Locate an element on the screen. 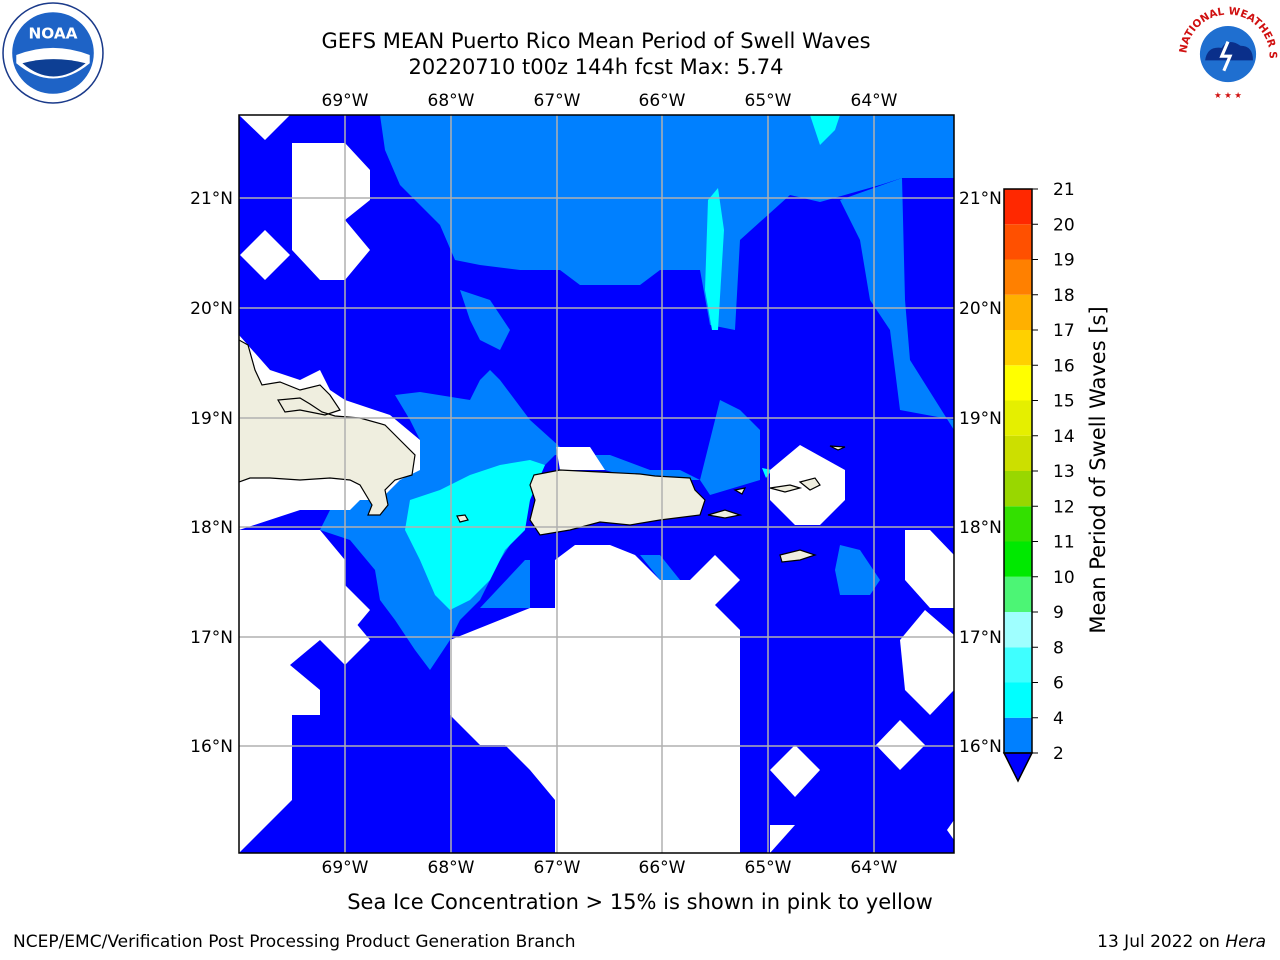 The width and height of the screenshot is (1280, 960). colorbar: 2 4 6 8 9 10 11 12 13 14 15 16 17 18 19 20 21 is located at coordinates (1038, 481).